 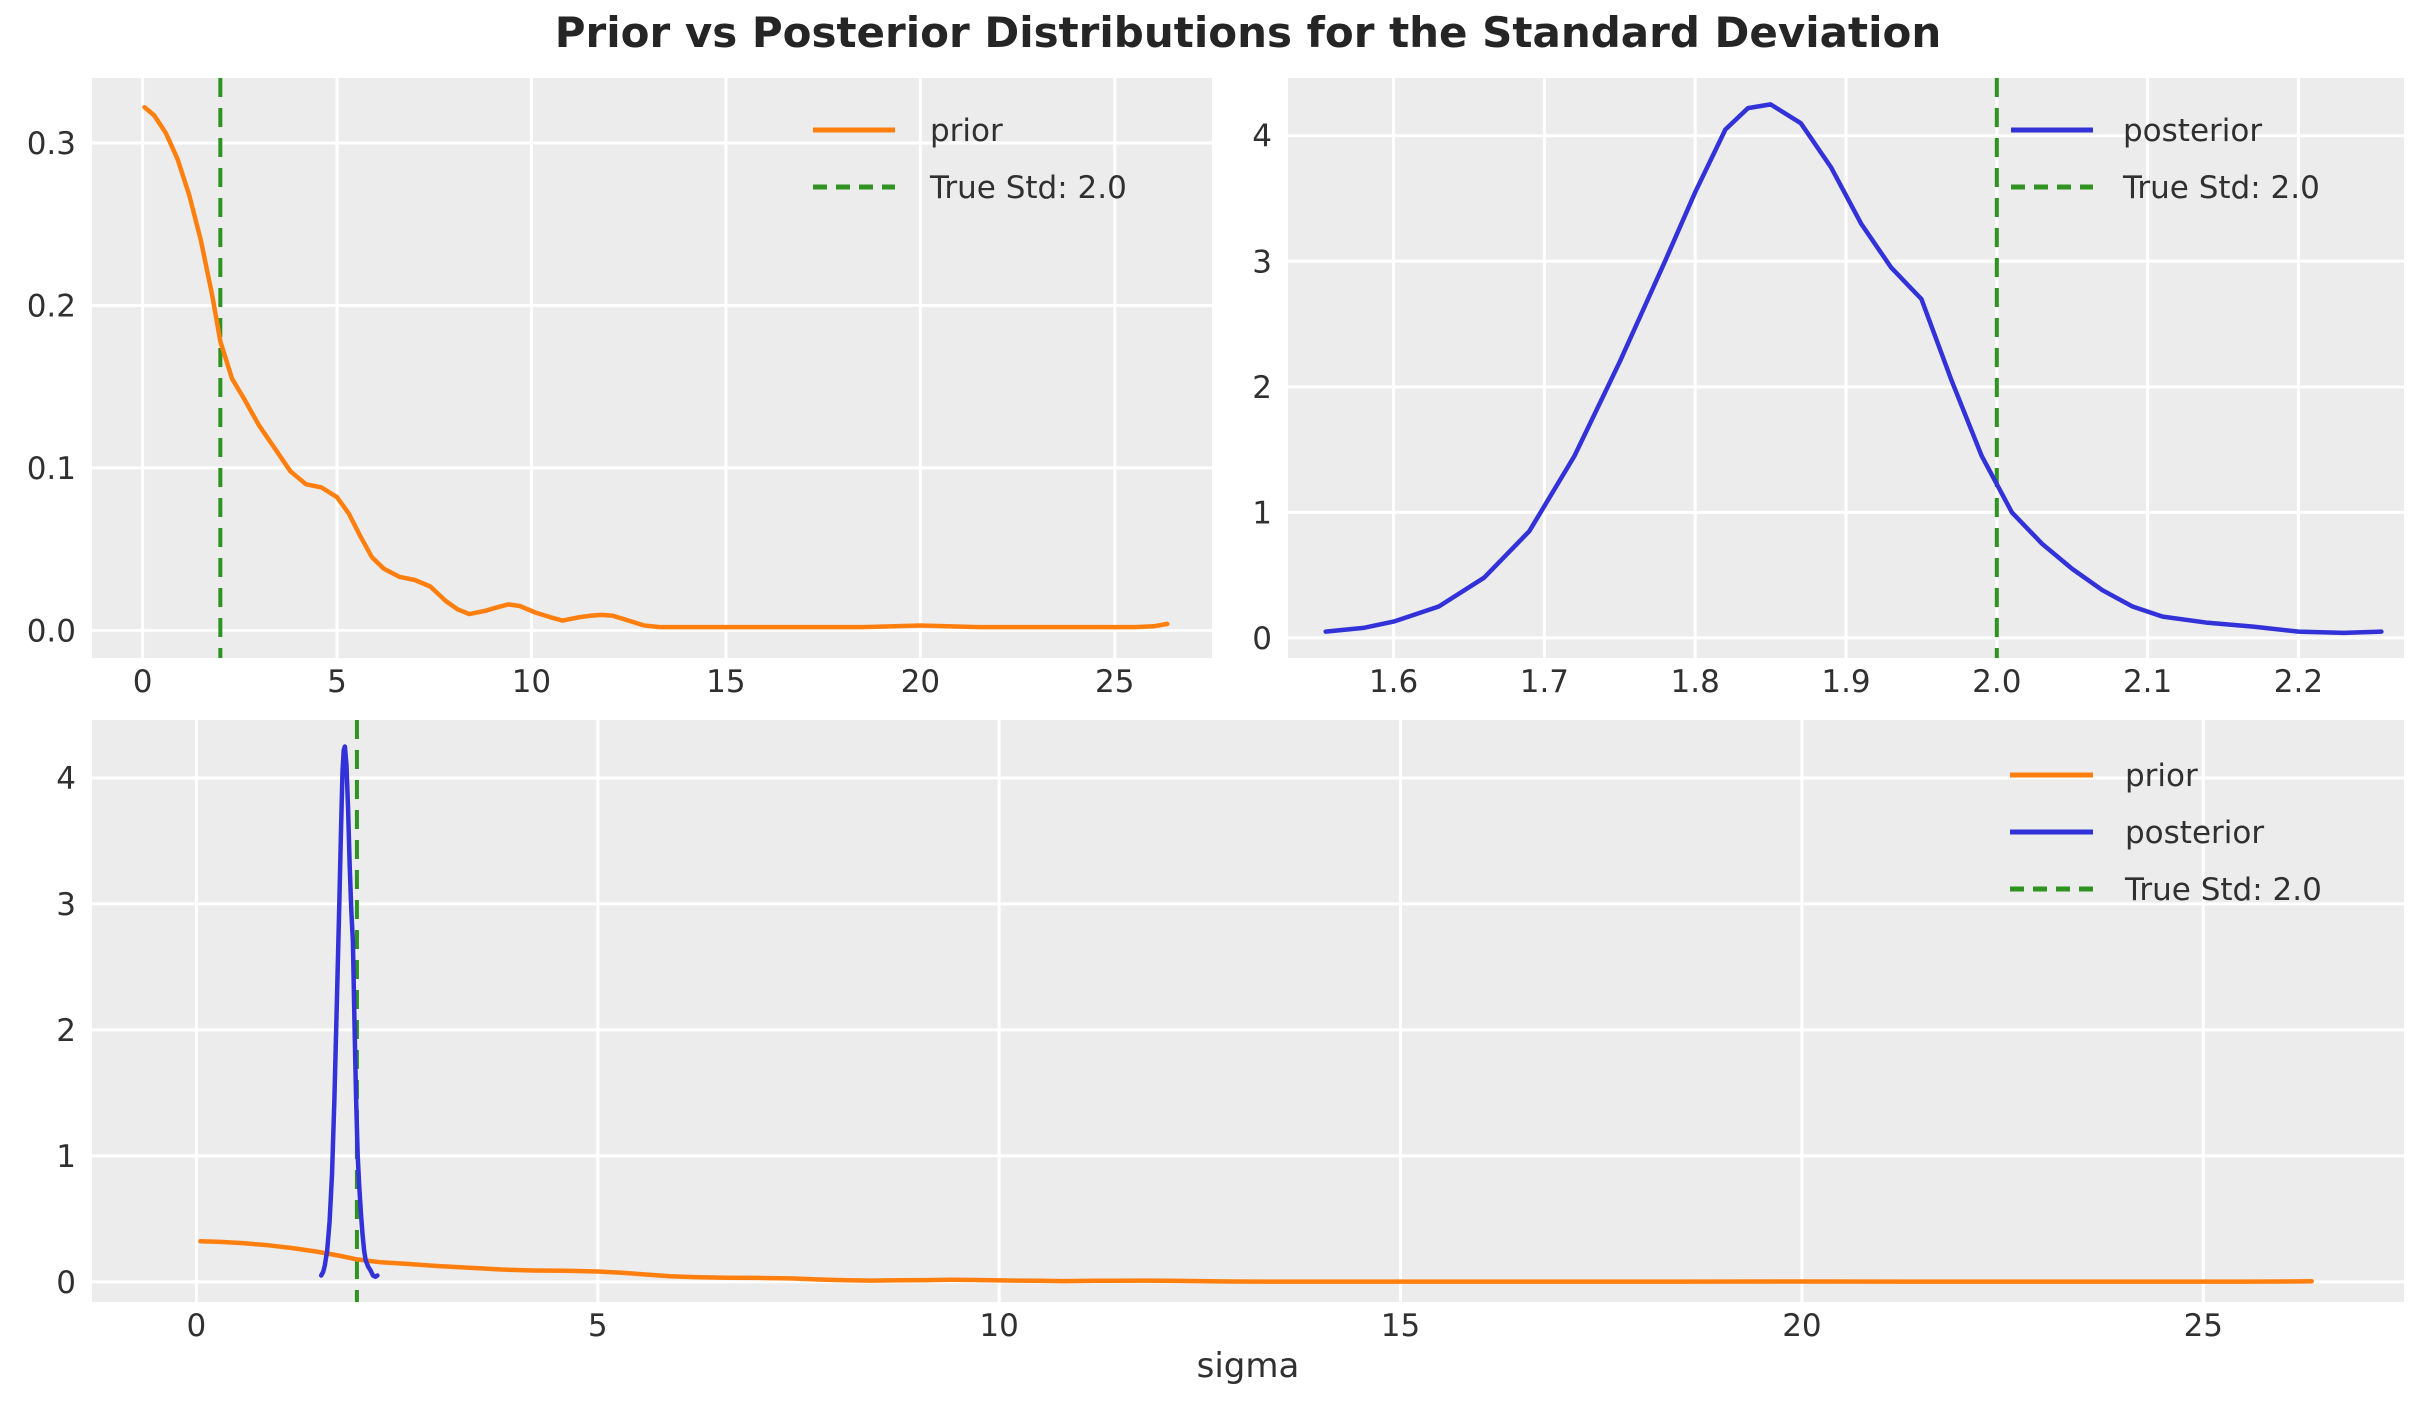 What do you see at coordinates (1544, 682) in the screenshot?
I see `x-tick-label: 1.7` at bounding box center [1544, 682].